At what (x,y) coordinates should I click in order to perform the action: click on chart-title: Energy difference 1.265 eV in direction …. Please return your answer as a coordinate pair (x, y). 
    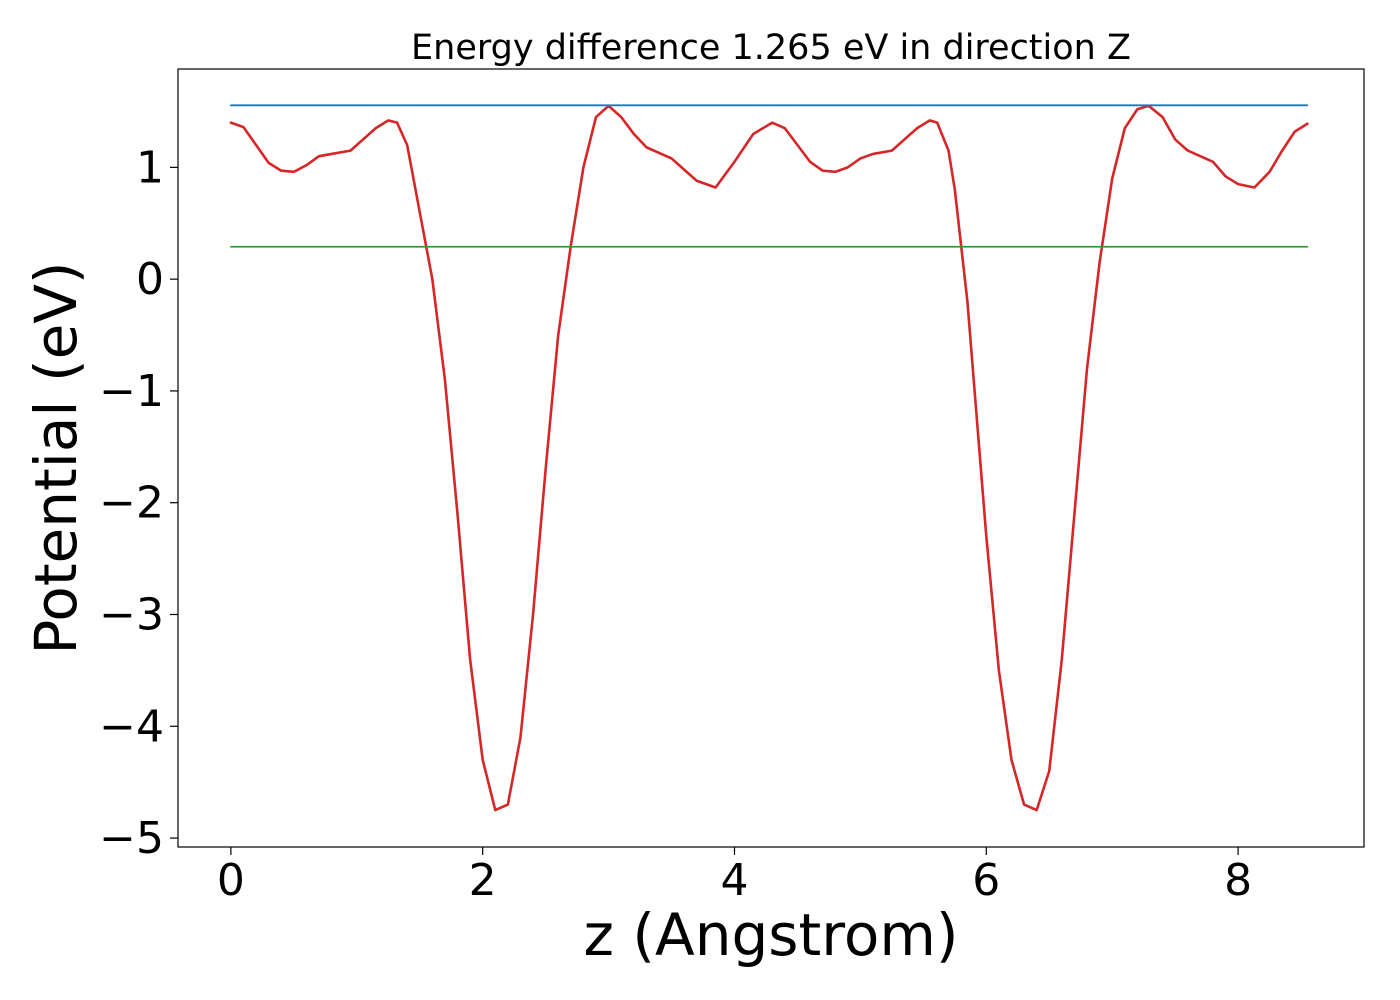
    Looking at the image, I should click on (771, 48).